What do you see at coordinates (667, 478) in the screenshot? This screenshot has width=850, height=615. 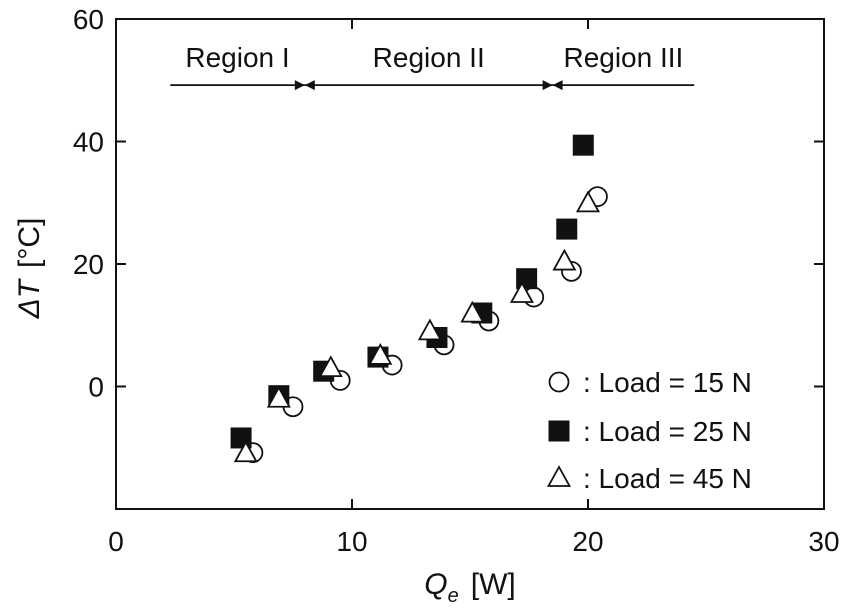 I see `legend-label: : Load = 45 N` at bounding box center [667, 478].